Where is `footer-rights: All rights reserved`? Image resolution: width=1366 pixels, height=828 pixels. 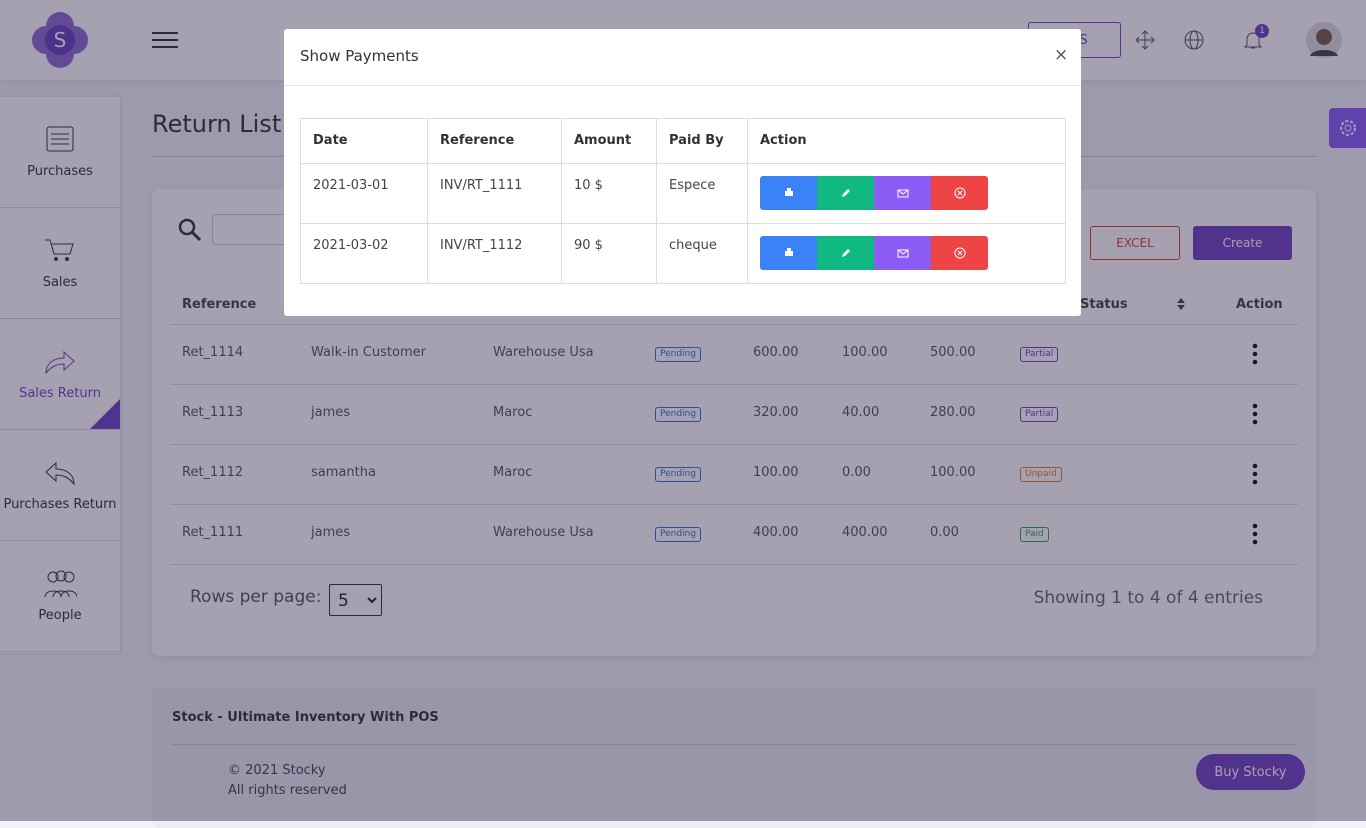
footer-rights: All rights reserved is located at coordinates (287, 790).